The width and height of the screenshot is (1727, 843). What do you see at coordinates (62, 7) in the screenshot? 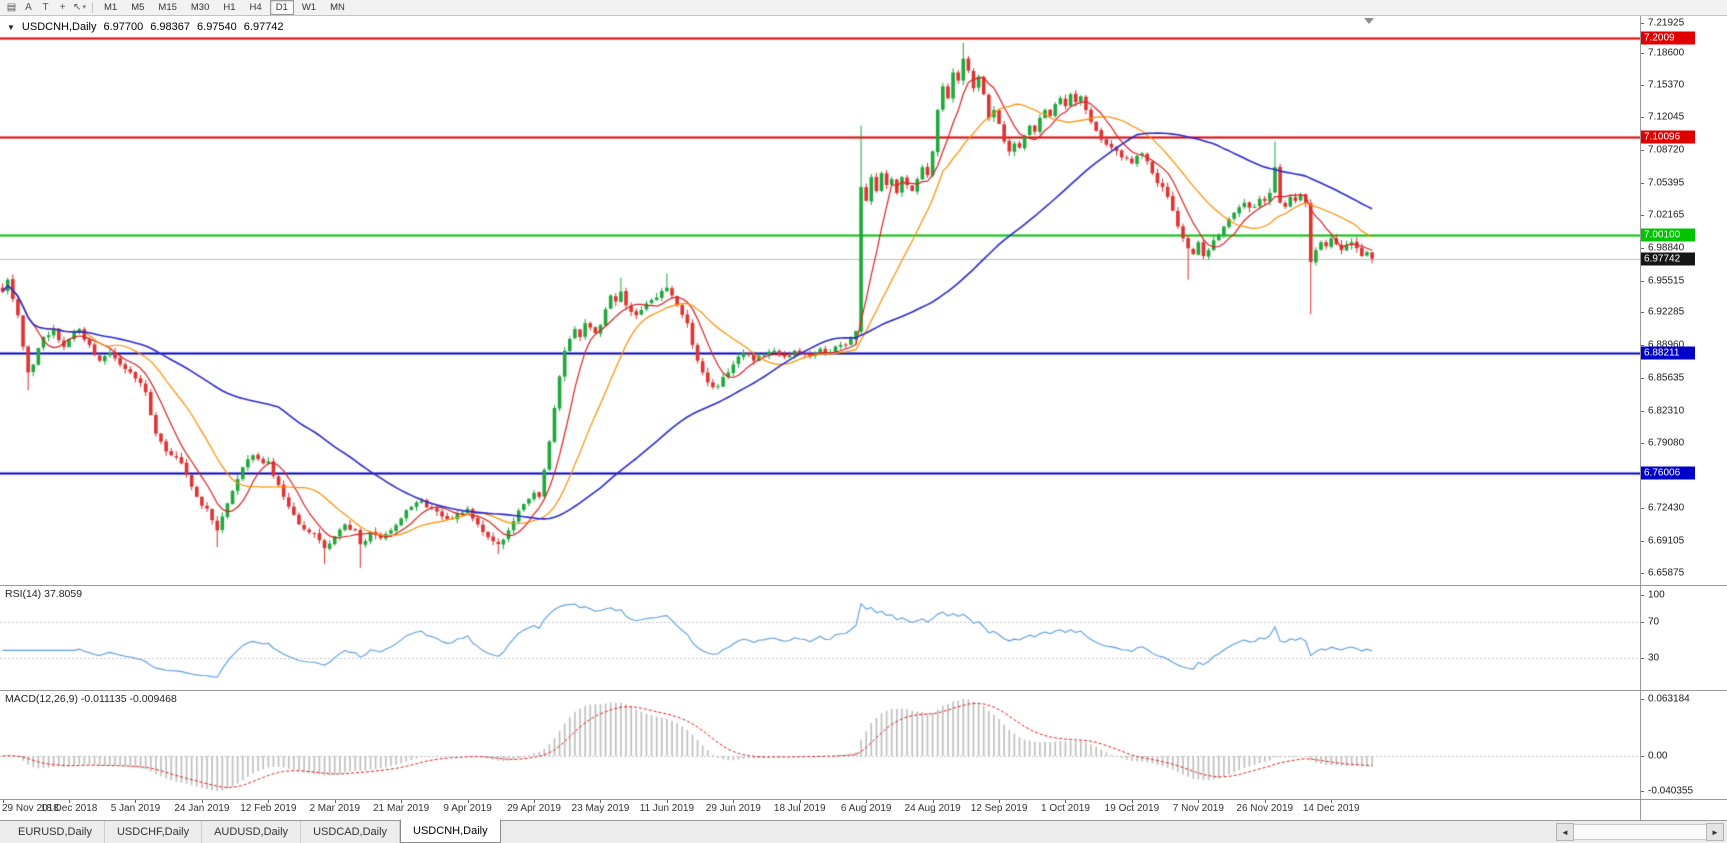
I see `crosshair-tool-icon: +` at bounding box center [62, 7].